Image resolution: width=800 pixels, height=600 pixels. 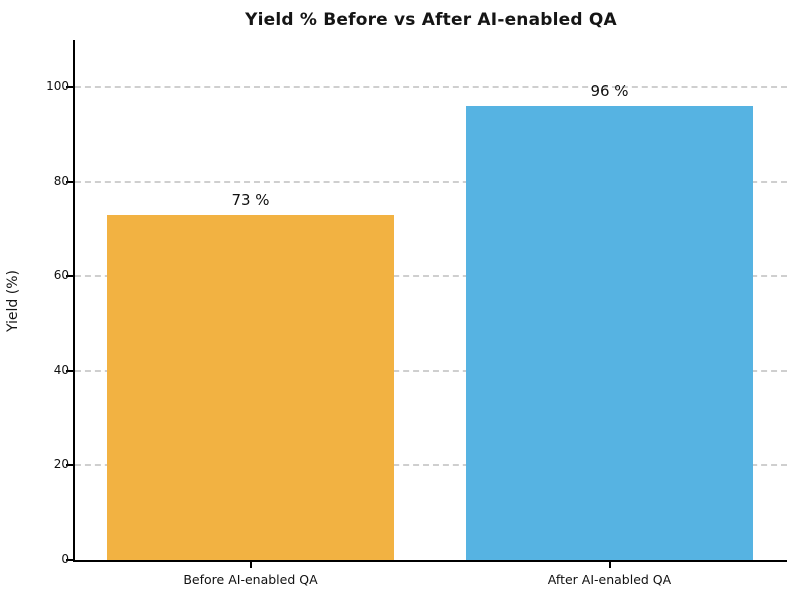 I want to click on x-tick-label-1: After AI-enabled QA, so click(x=609, y=579).